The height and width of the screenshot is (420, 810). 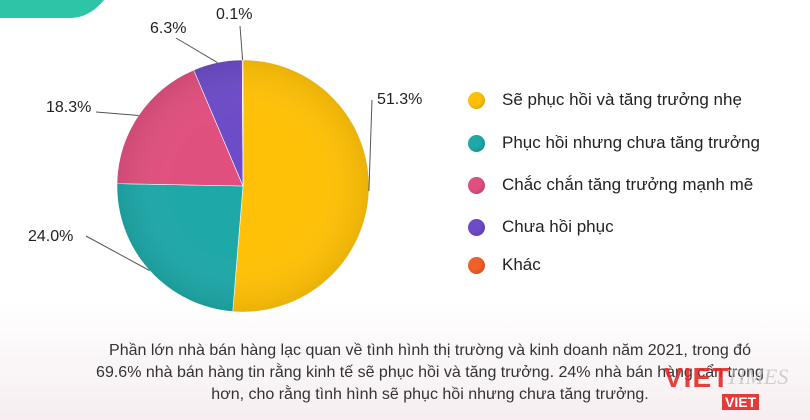 I want to click on legend-item: Chắc chắn tăng trưởng mạnh mẽ, so click(x=610, y=185).